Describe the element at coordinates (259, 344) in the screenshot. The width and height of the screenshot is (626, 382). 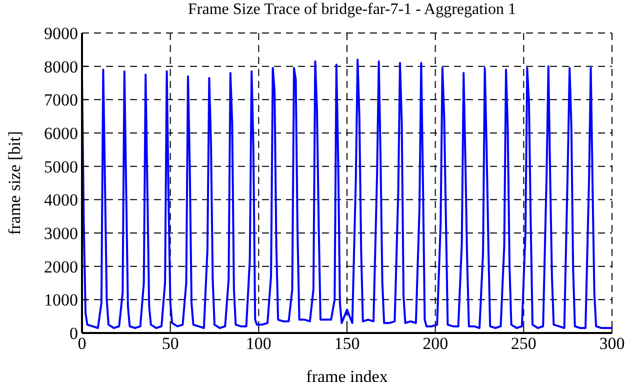
I see `x-tick-label: 100` at that location.